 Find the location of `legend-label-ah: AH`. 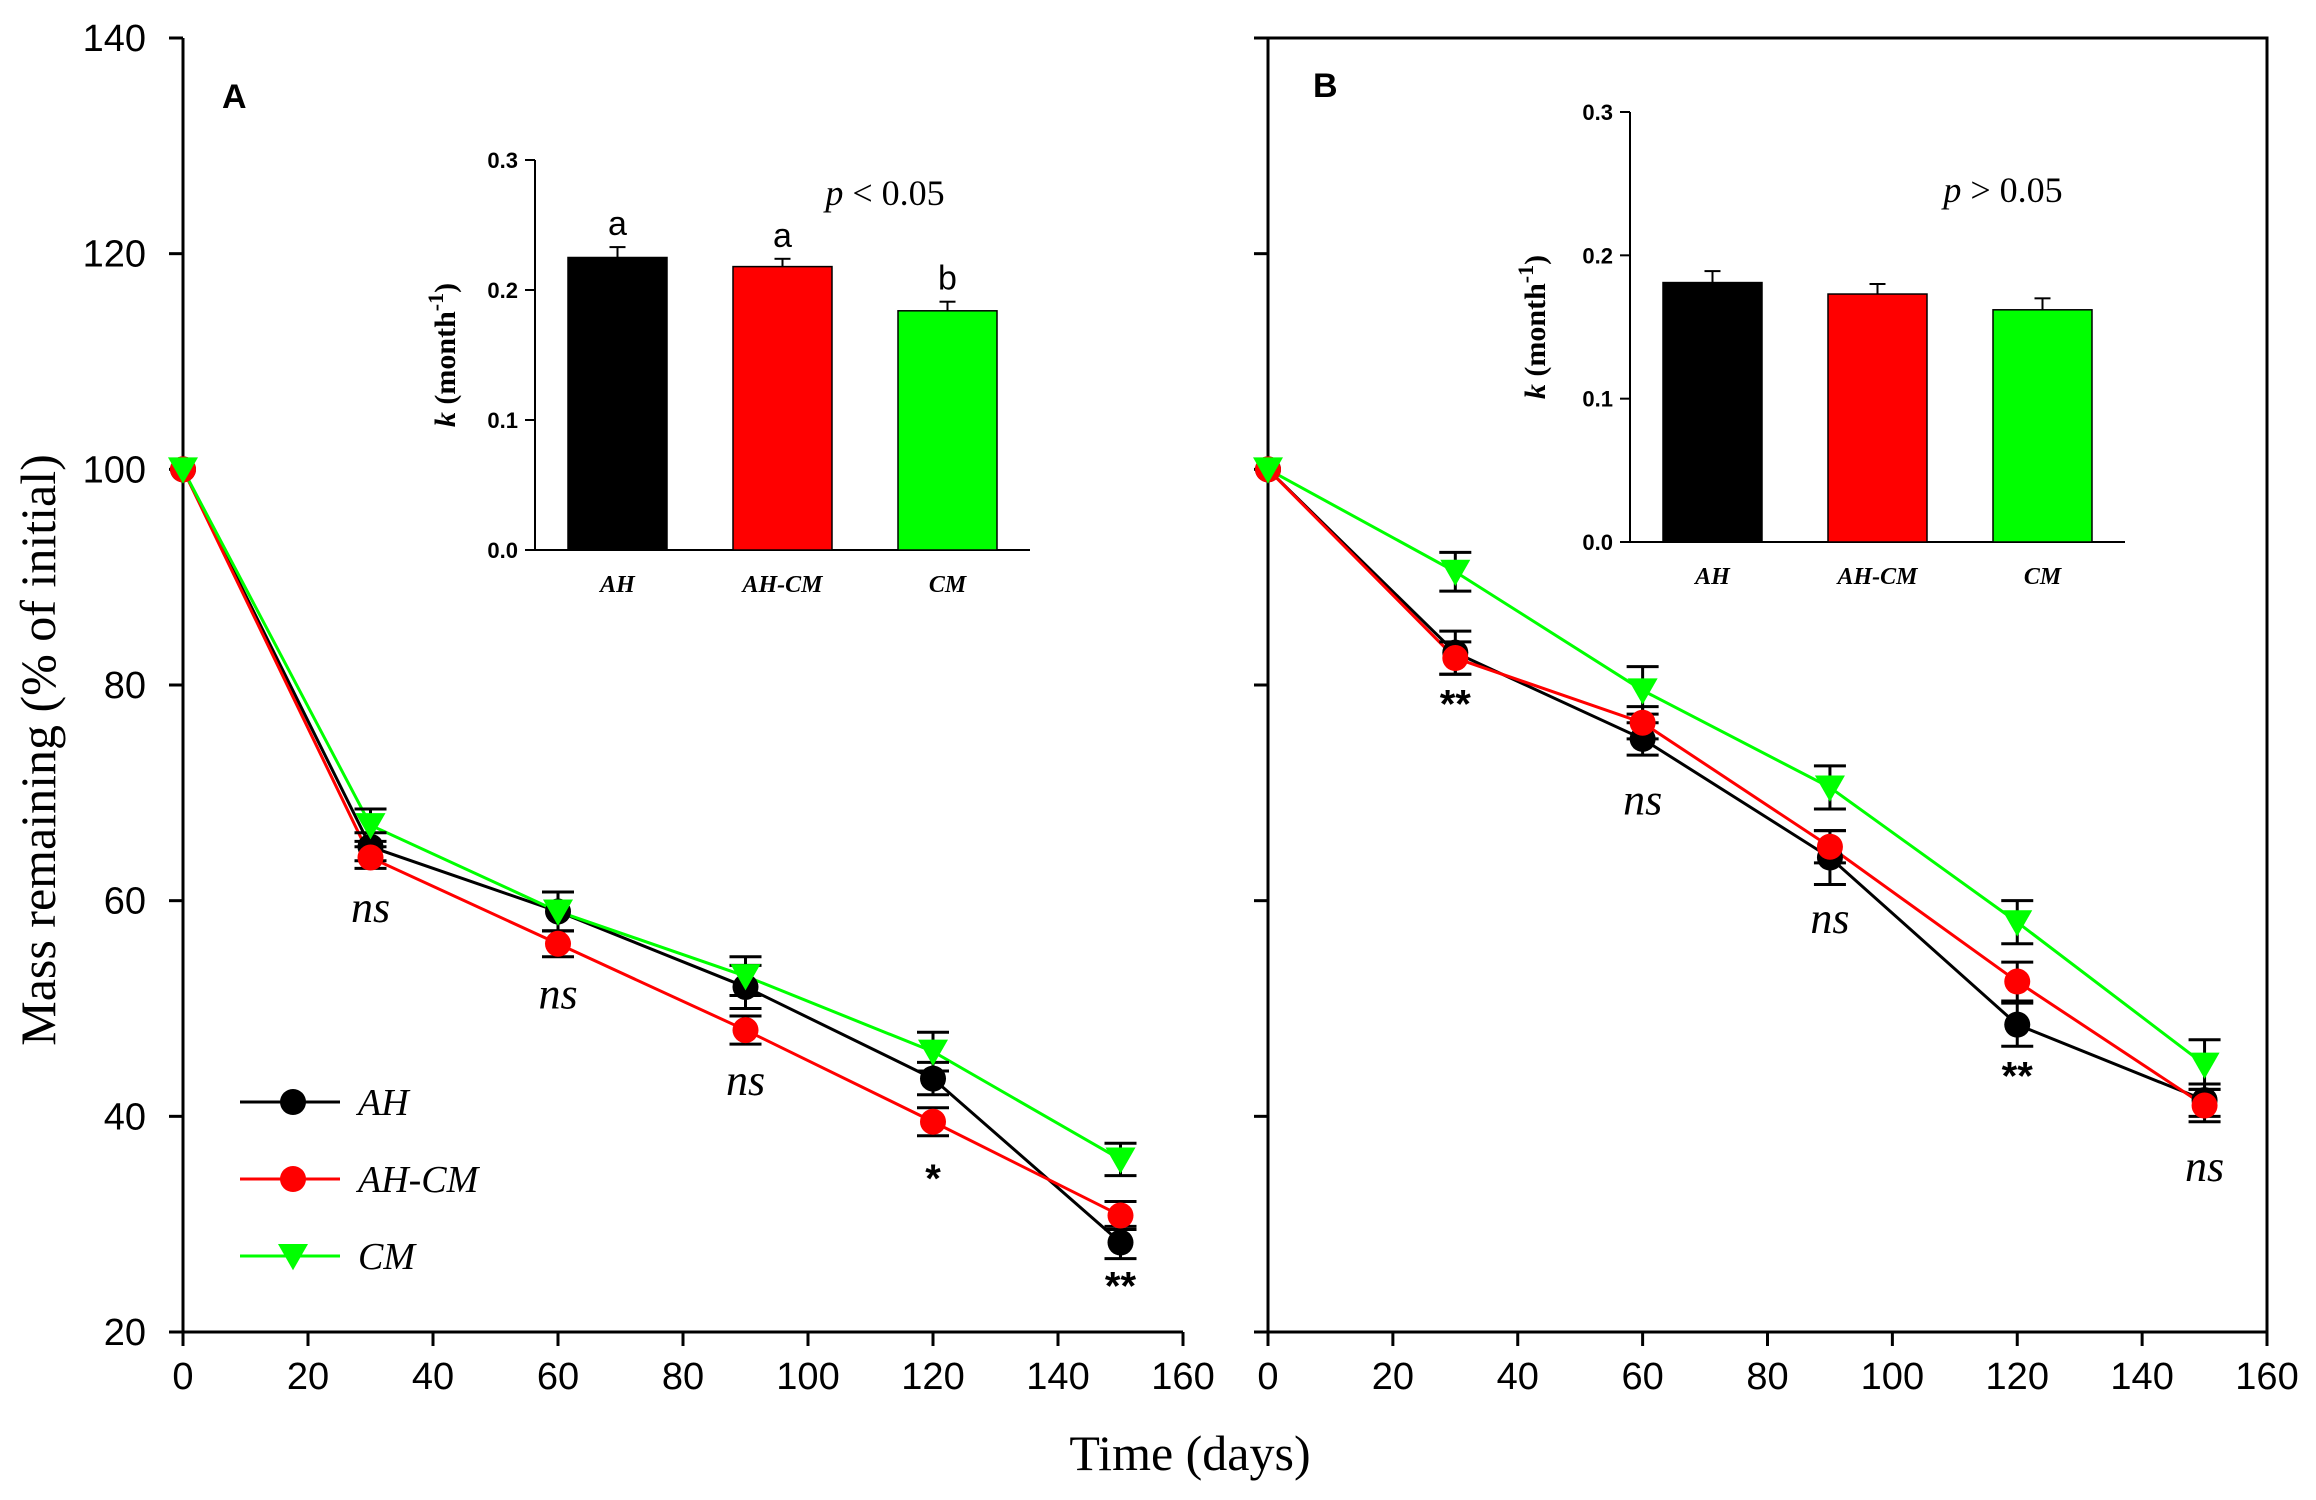

legend-label-ah: AH is located at coordinates (383, 1103).